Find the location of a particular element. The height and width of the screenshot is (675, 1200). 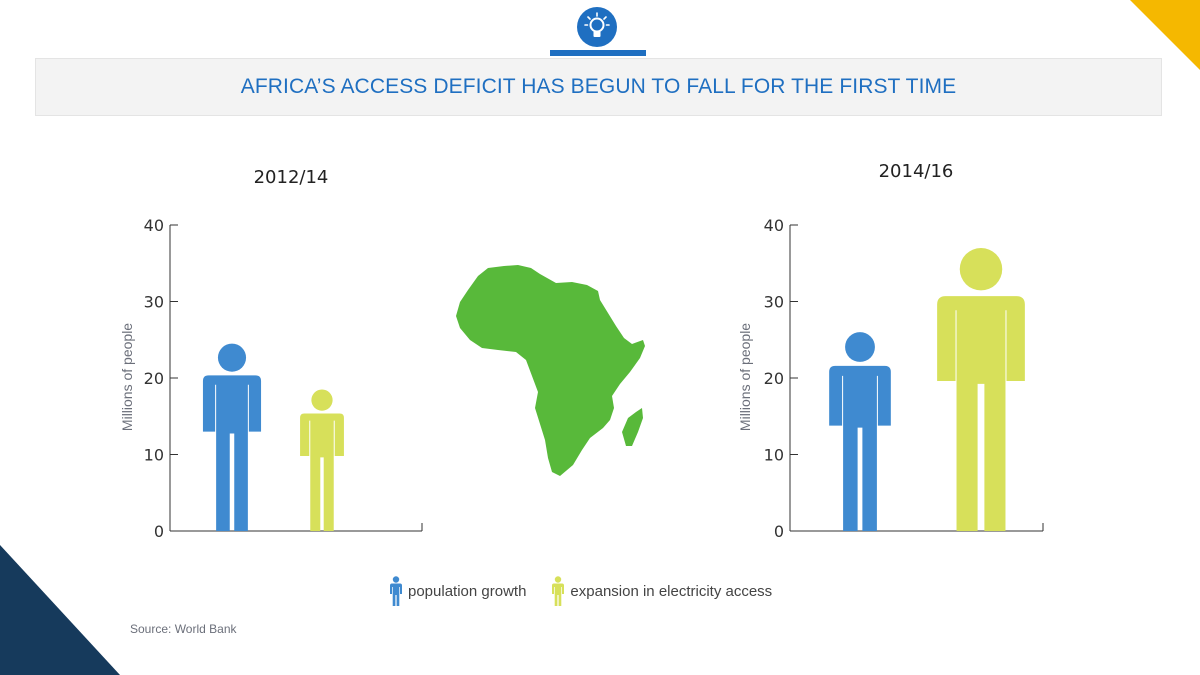

chart-2012-14: 2012/14 Millions of people 0 10 20 30 40 is located at coordinates (271, 354).